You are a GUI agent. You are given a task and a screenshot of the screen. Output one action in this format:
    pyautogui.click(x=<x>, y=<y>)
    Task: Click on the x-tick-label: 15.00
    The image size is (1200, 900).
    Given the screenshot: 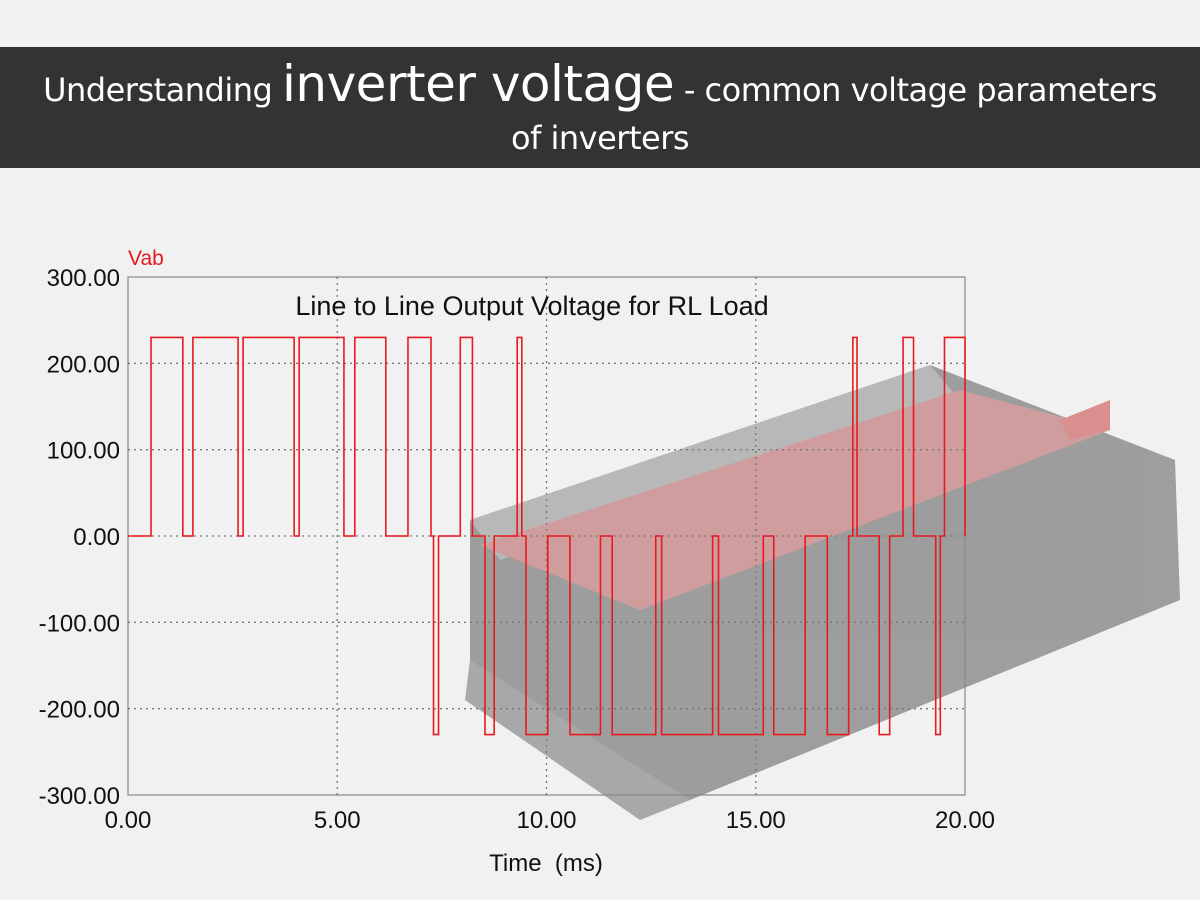 What is the action you would take?
    pyautogui.click(x=756, y=820)
    